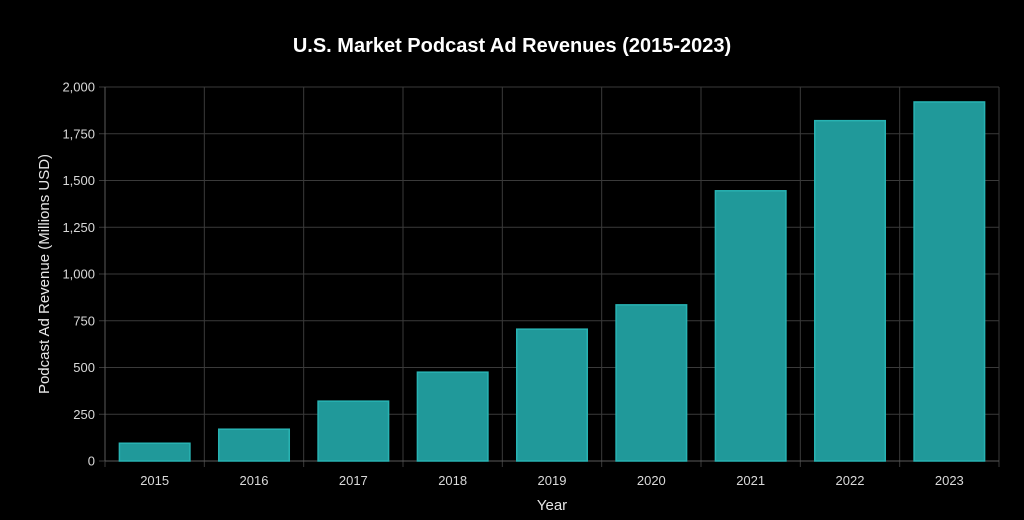 The height and width of the screenshot is (520, 1024). What do you see at coordinates (949, 281) in the screenshot?
I see `bar-2023` at bounding box center [949, 281].